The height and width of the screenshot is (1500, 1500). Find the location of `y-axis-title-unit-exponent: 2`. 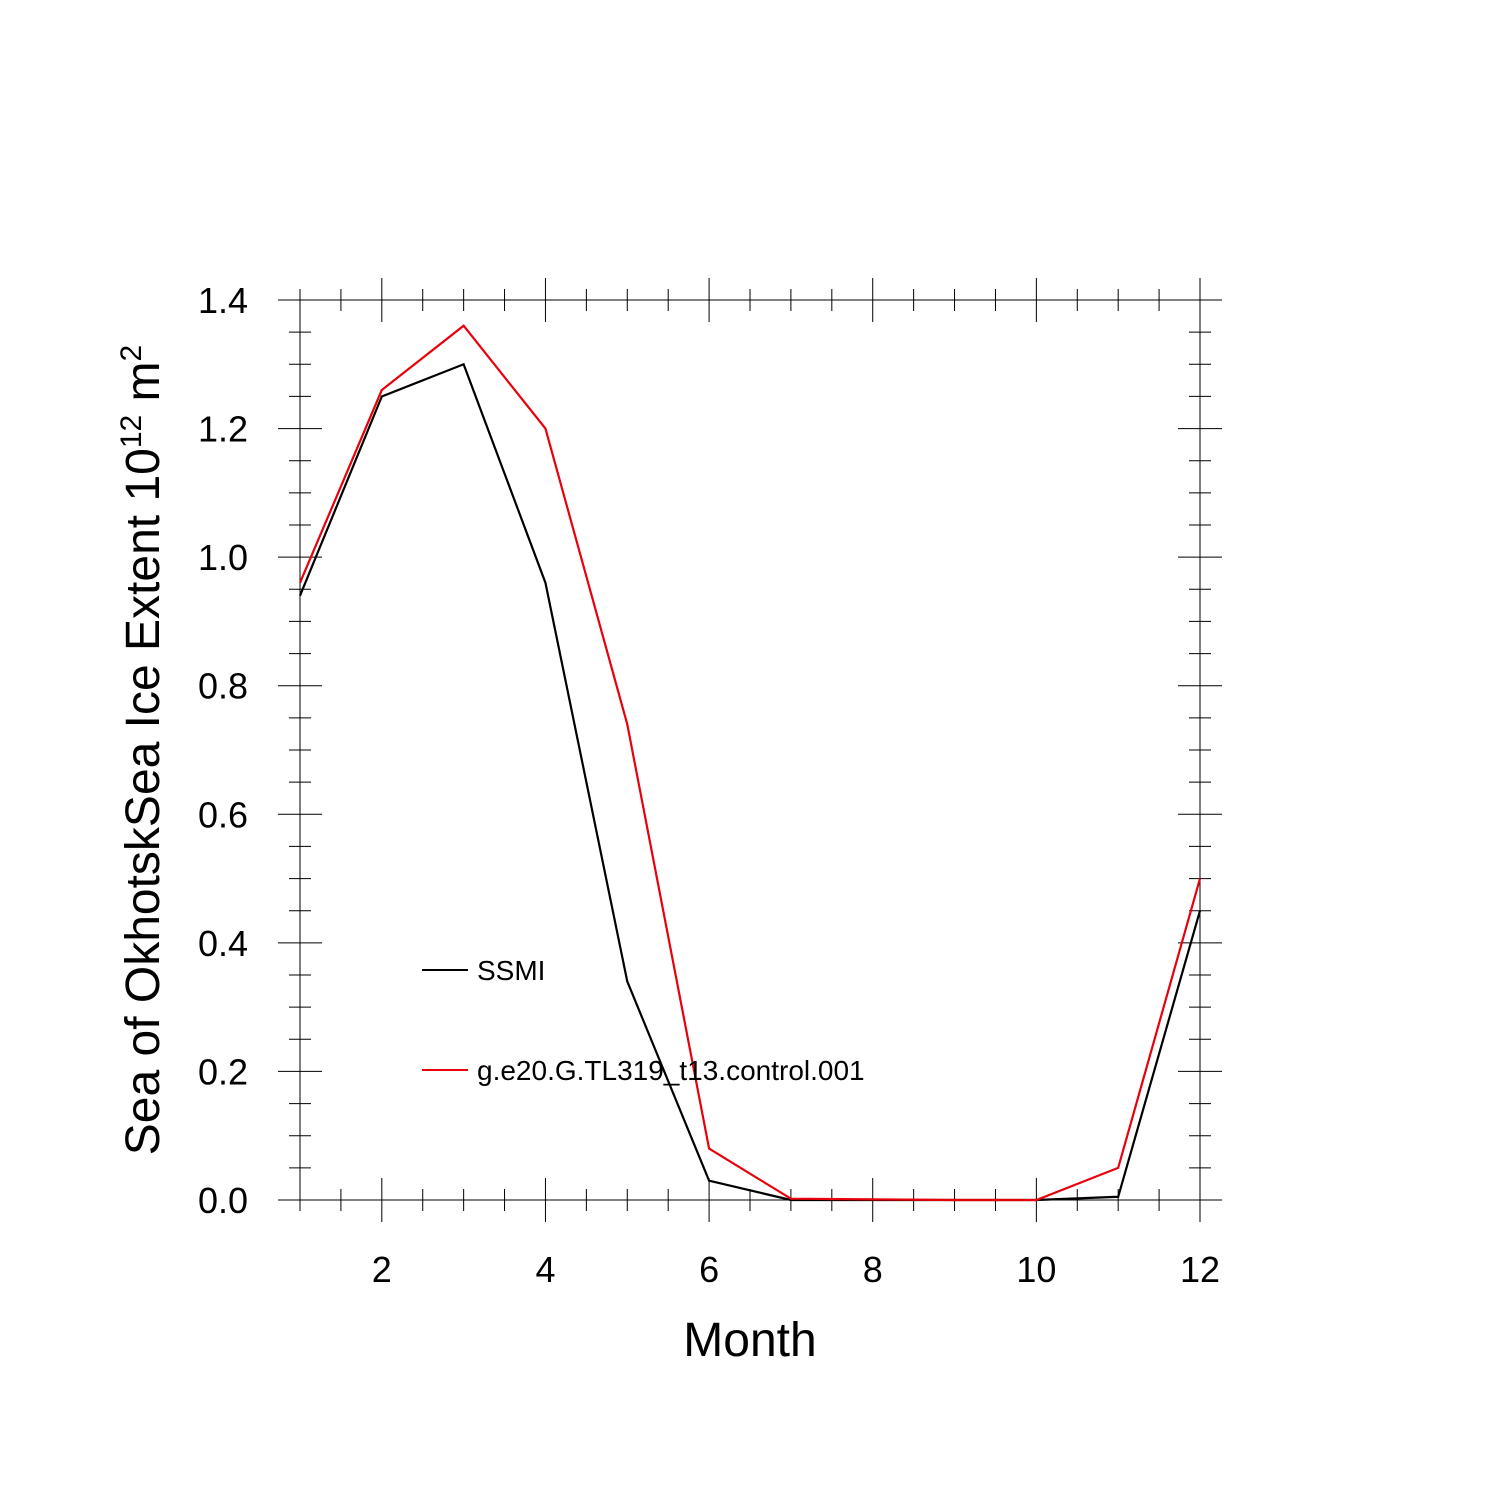

y-axis-title-unit-exponent: 2 is located at coordinates (131, 353).